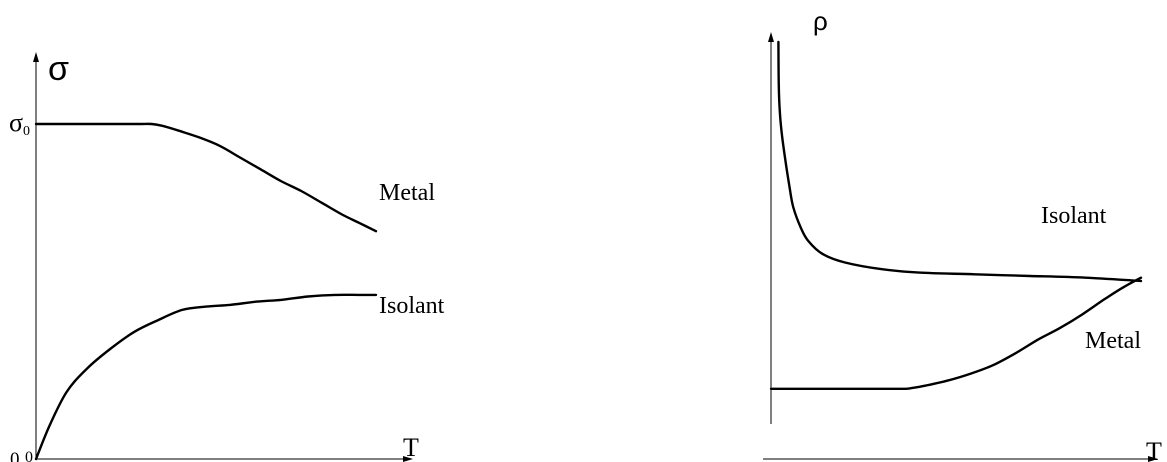 This screenshot has width=1167, height=462. Describe the element at coordinates (16, 122) in the screenshot. I see `sigma-tick-base: σ` at that location.